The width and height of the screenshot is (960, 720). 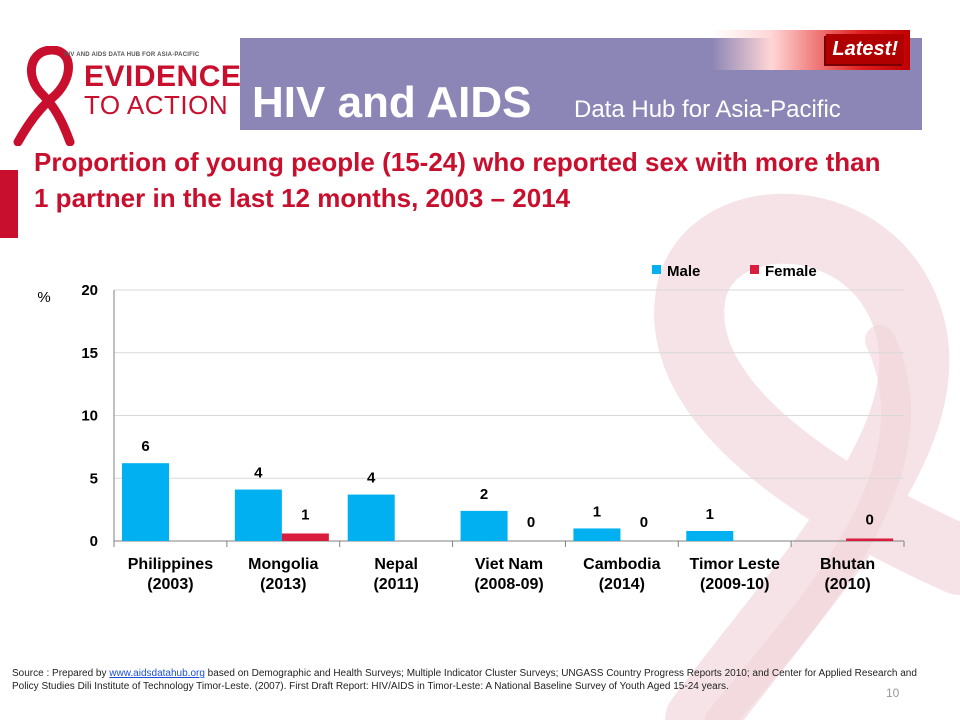 What do you see at coordinates (94, 541) in the screenshot?
I see `y-tick-label: 0` at bounding box center [94, 541].